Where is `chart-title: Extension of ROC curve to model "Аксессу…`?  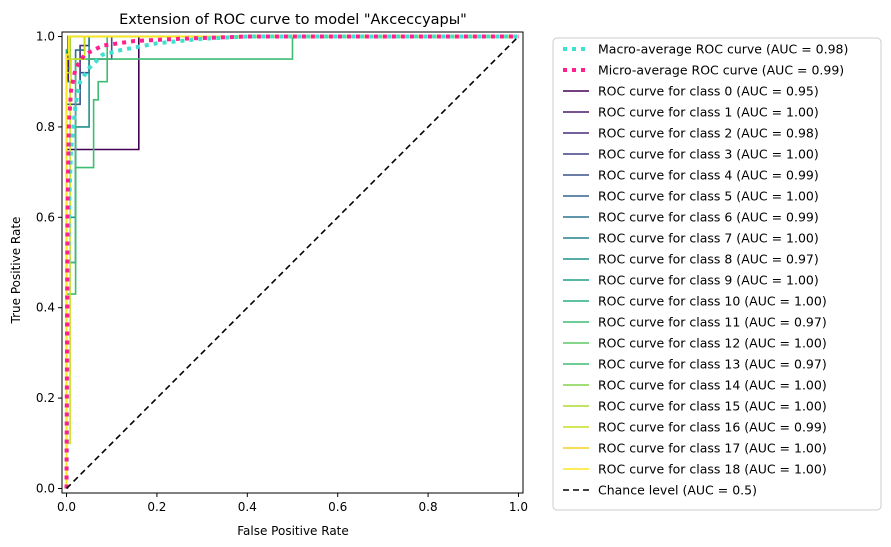
chart-title: Extension of ROC curve to model "Аксессу… is located at coordinates (293, 20).